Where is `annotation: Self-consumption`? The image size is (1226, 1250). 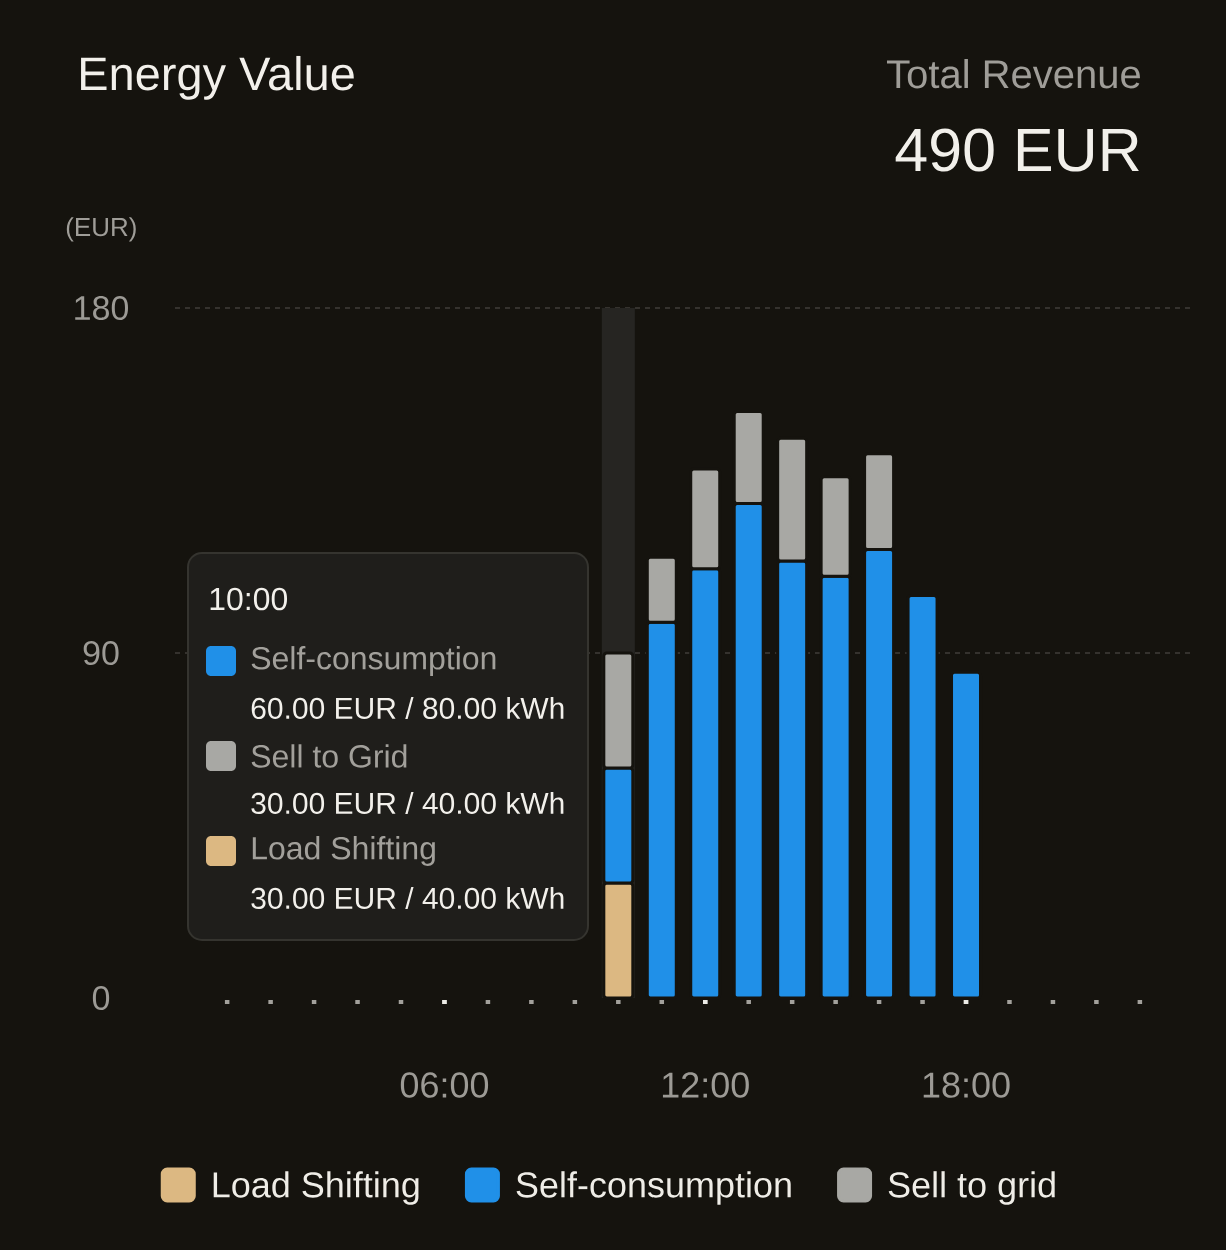 annotation: Self-consumption is located at coordinates (373, 661).